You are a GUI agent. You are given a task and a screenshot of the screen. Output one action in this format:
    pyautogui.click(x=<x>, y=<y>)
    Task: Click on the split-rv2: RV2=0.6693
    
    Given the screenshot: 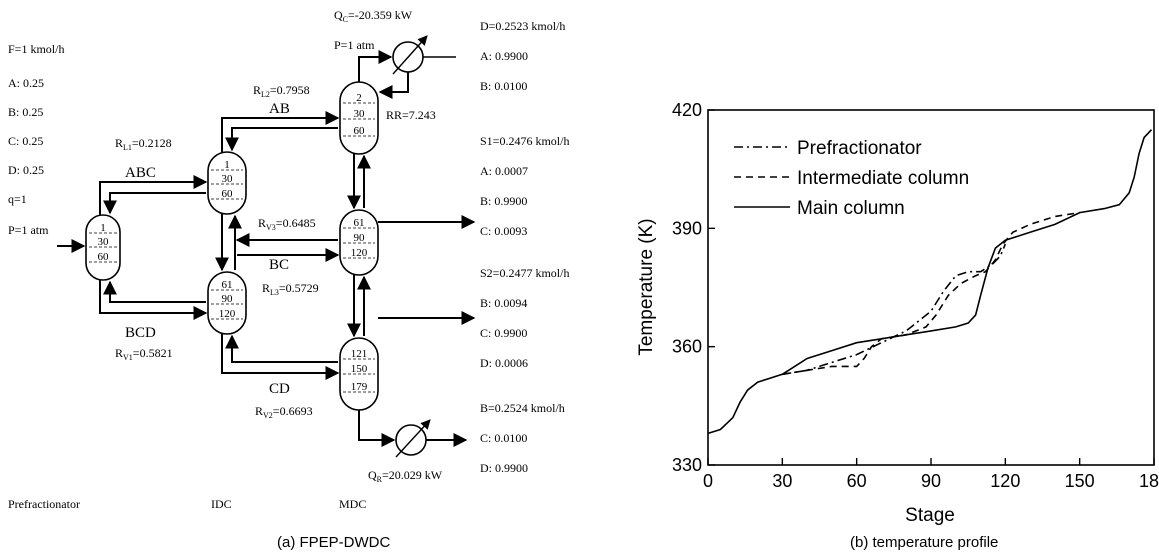 What is the action you would take?
    pyautogui.click(x=284, y=412)
    